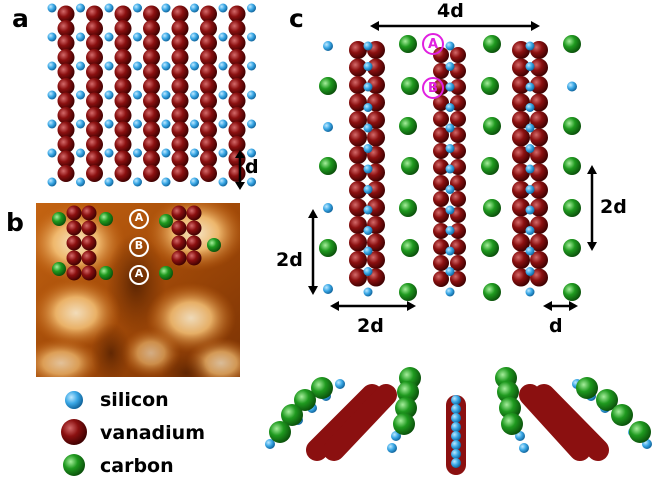 The image size is (663, 484). I want to click on site-label-b: B, so click(139, 245).